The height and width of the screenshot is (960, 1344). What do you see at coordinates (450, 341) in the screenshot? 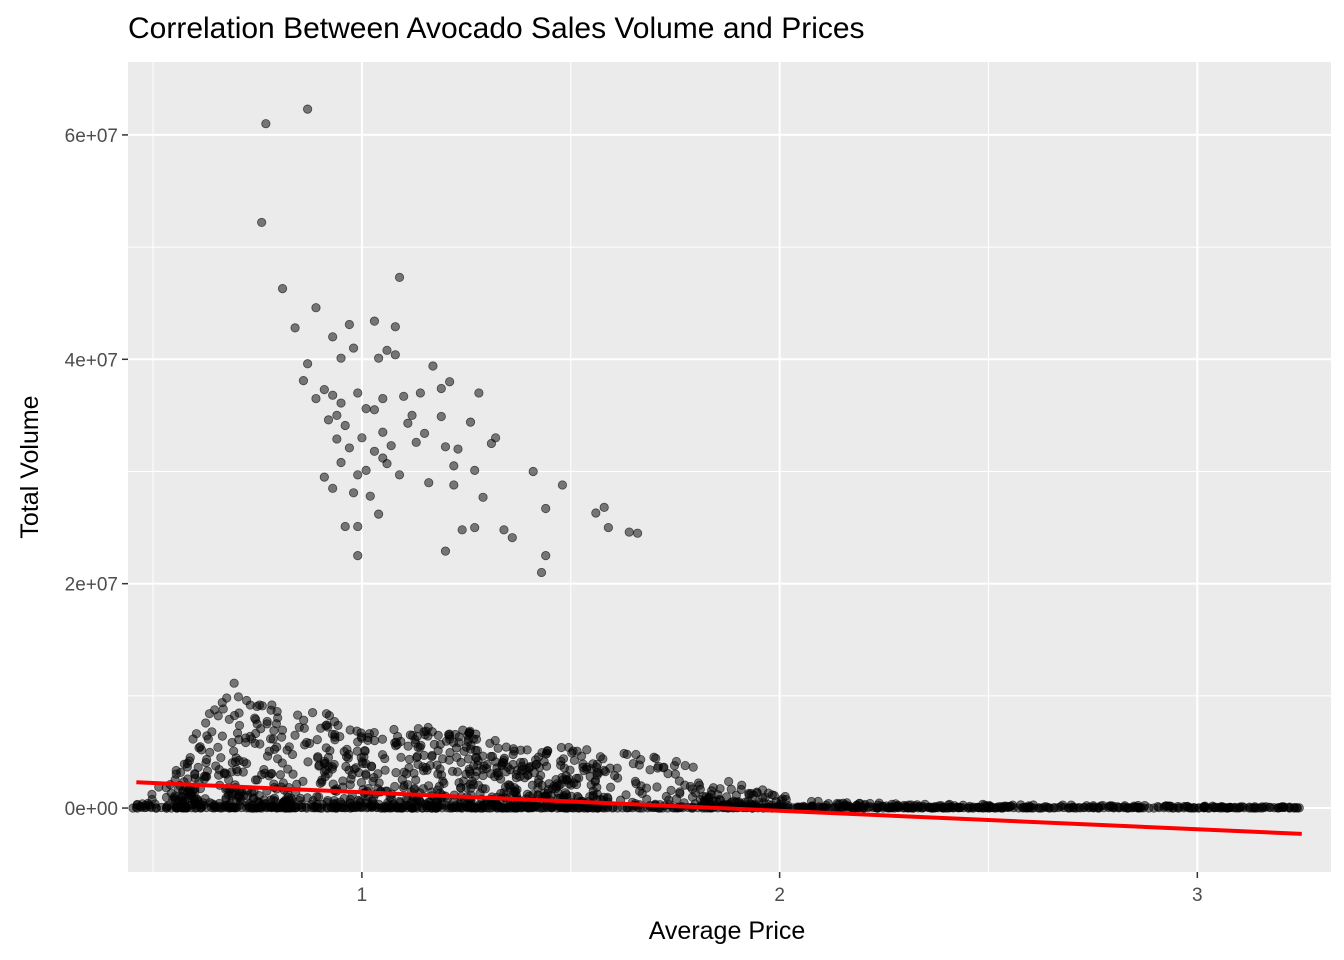
I see `data-points-high-volume` at bounding box center [450, 341].